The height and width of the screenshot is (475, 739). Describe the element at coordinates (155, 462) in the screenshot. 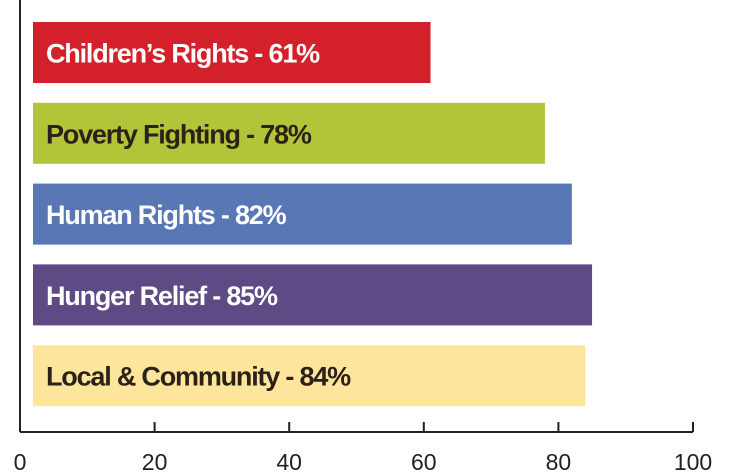

I see `x-tick-label: 20` at that location.